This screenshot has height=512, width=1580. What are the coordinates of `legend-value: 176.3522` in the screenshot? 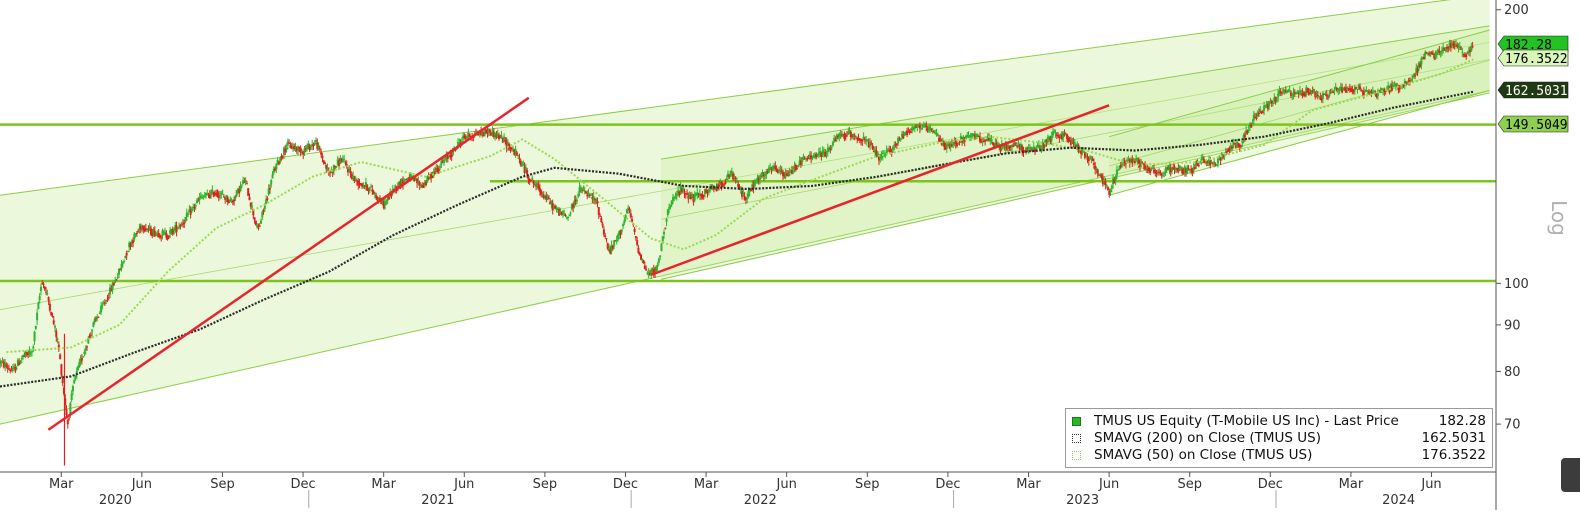 It's located at (1453, 455).